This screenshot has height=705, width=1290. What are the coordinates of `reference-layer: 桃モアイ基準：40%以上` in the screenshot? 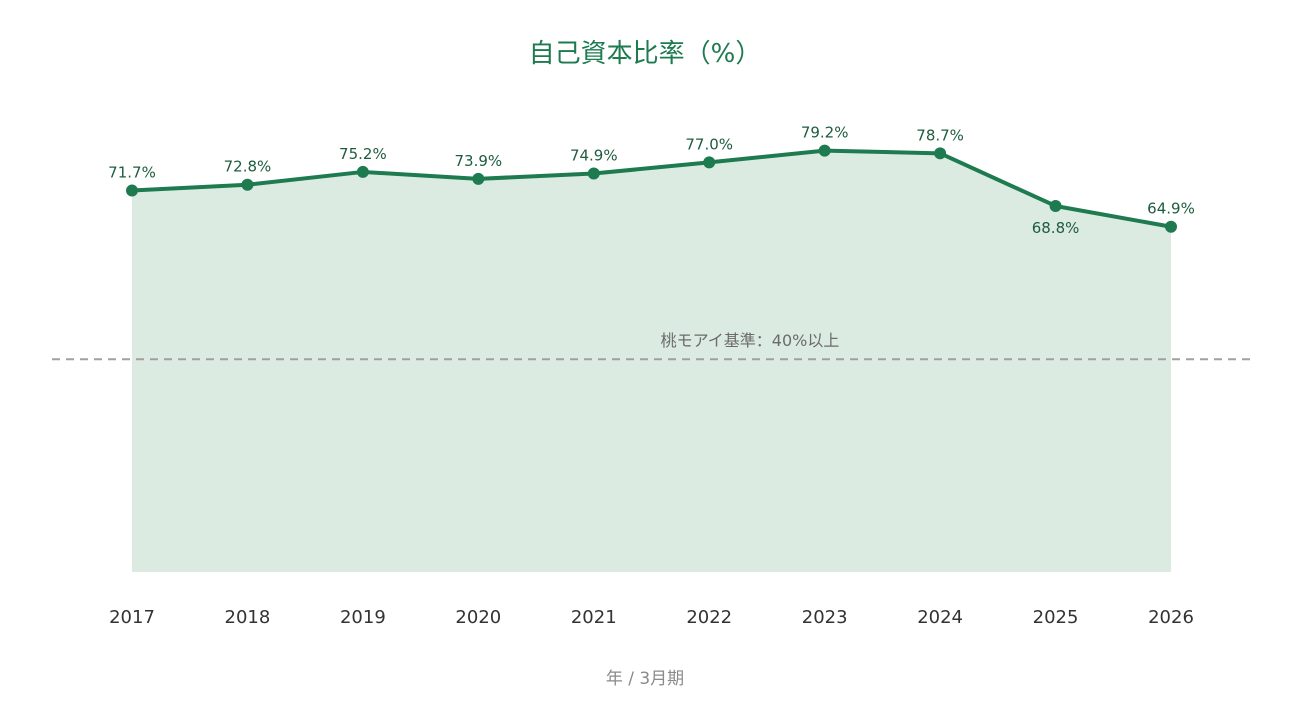 It's located at (652, 346).